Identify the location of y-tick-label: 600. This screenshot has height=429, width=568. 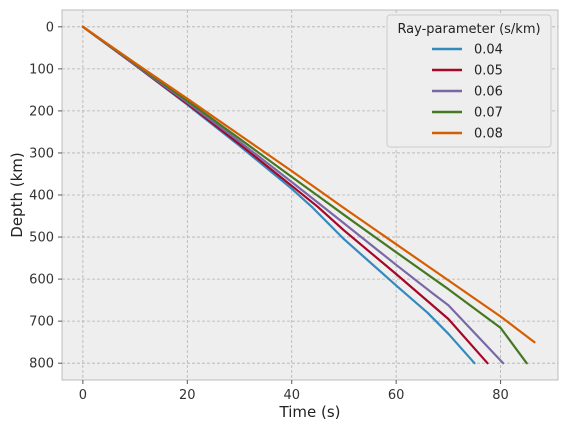
(41, 280).